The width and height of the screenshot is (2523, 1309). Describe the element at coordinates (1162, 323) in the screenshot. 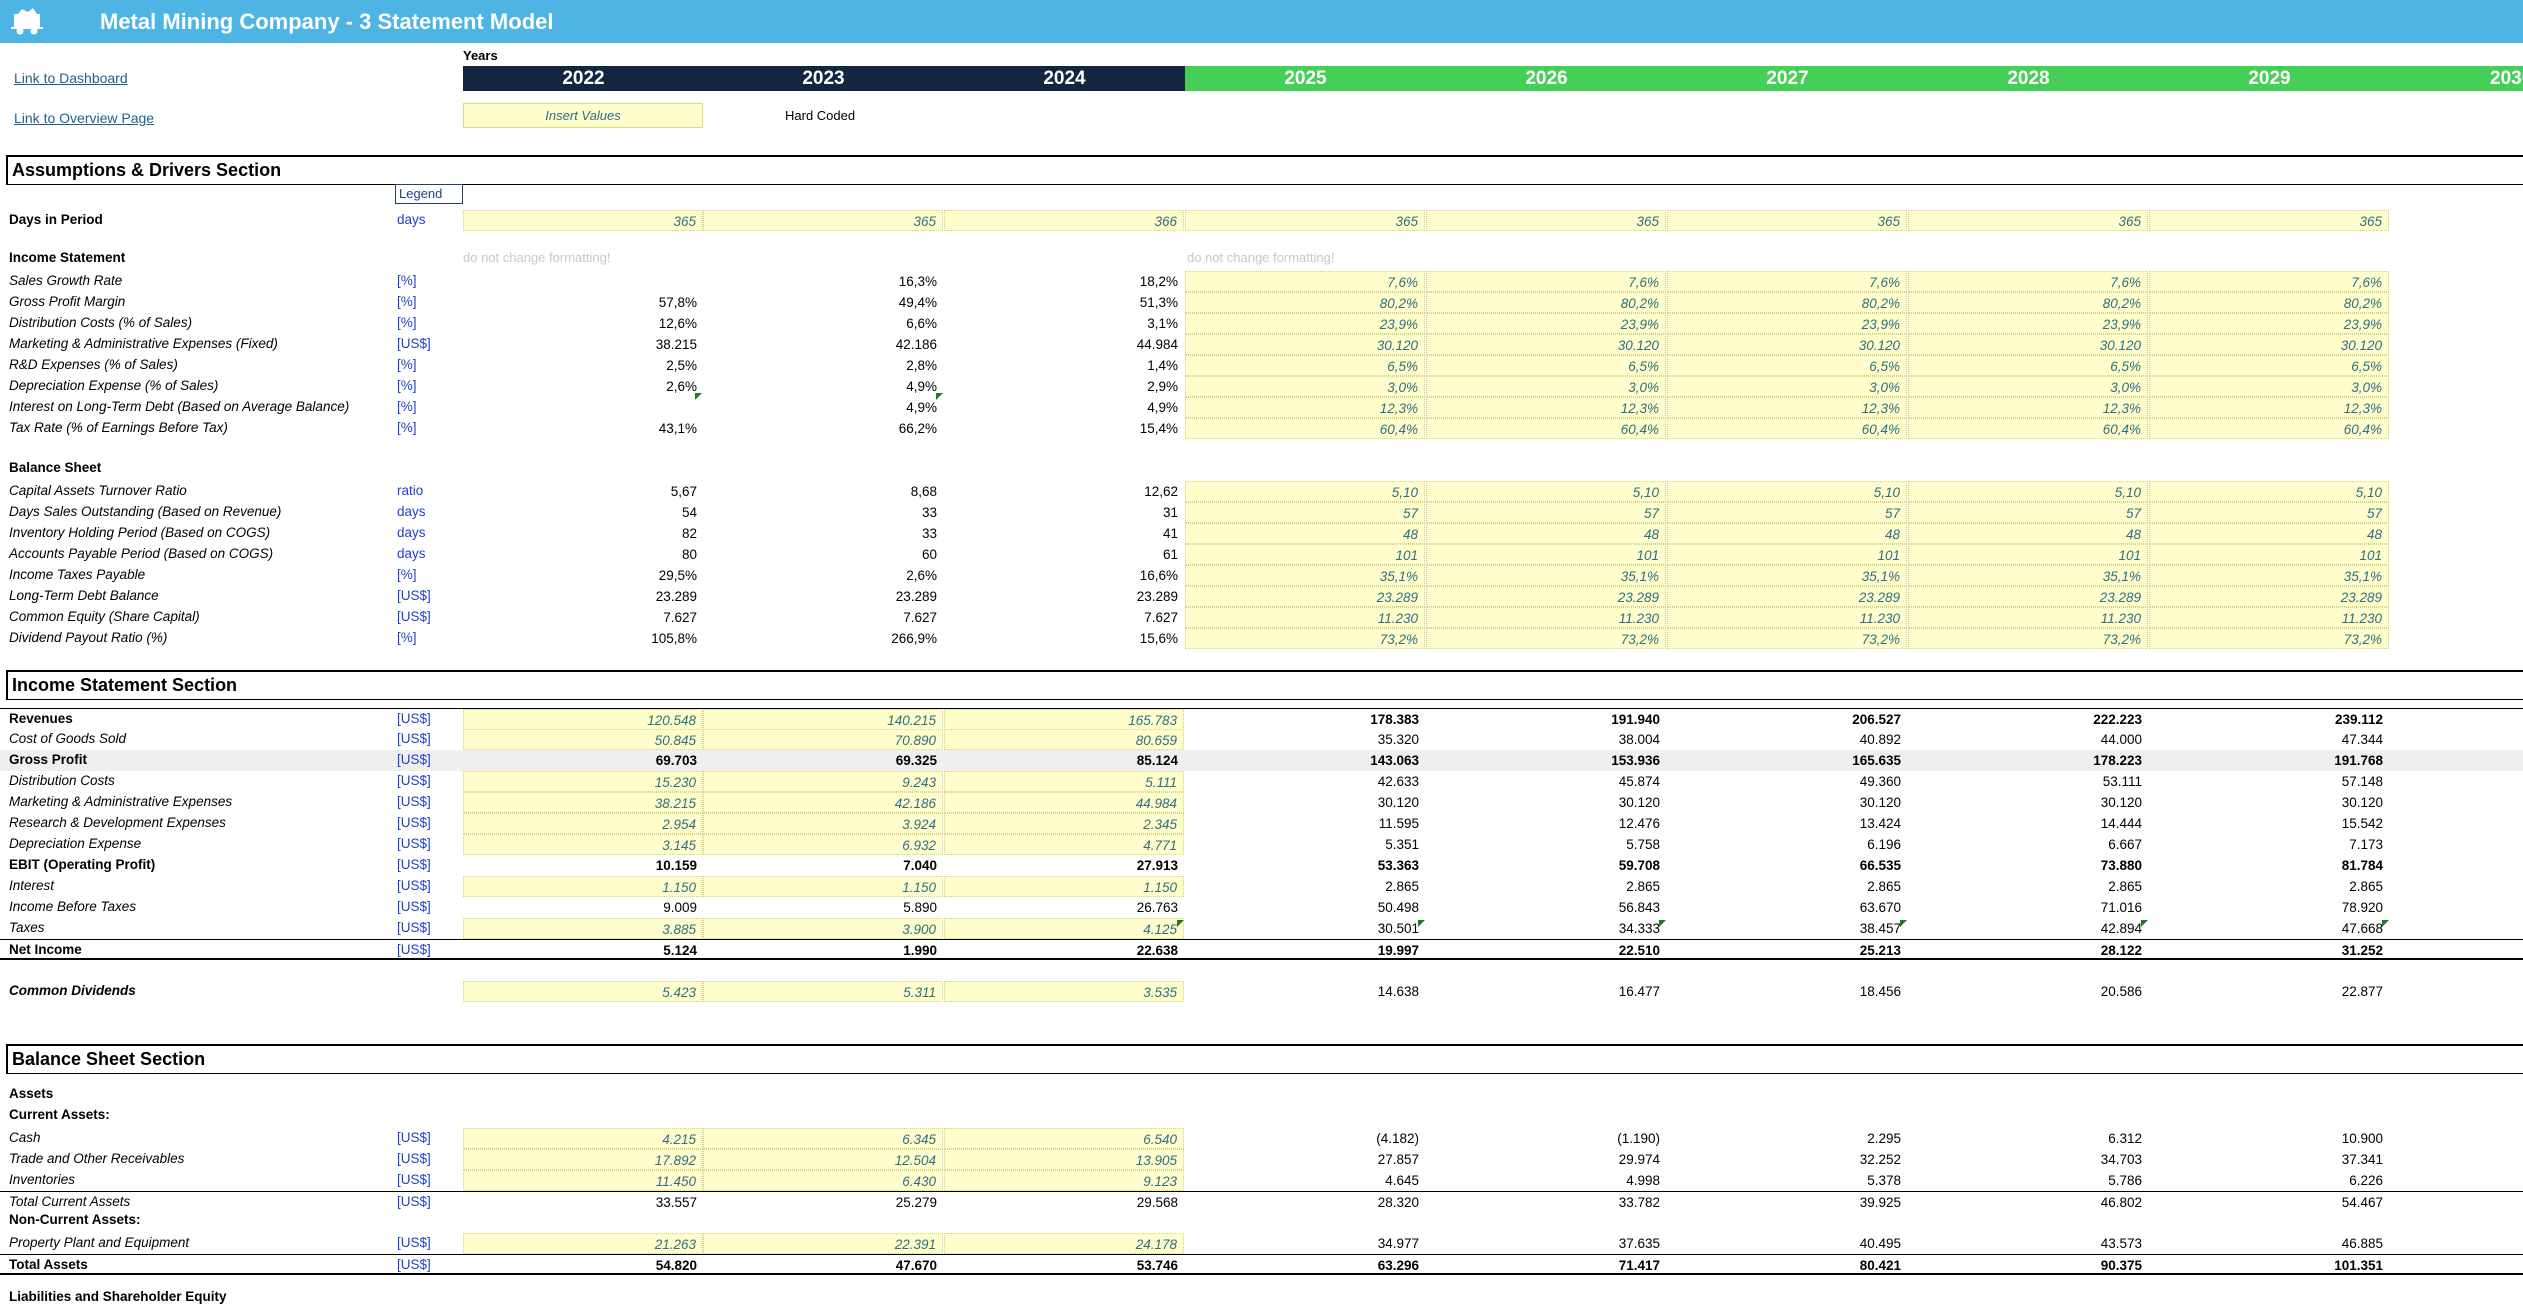

I see `cell-distribution-costs-of-sales-2024: 3,1%` at that location.